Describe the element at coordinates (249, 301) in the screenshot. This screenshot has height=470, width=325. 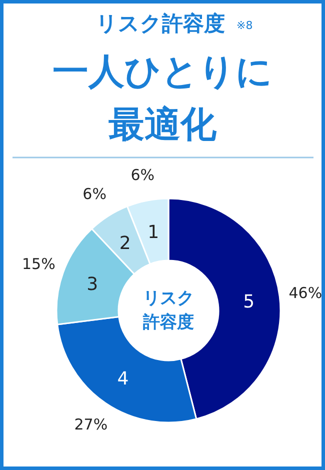
I see `slice-label: 5` at that location.